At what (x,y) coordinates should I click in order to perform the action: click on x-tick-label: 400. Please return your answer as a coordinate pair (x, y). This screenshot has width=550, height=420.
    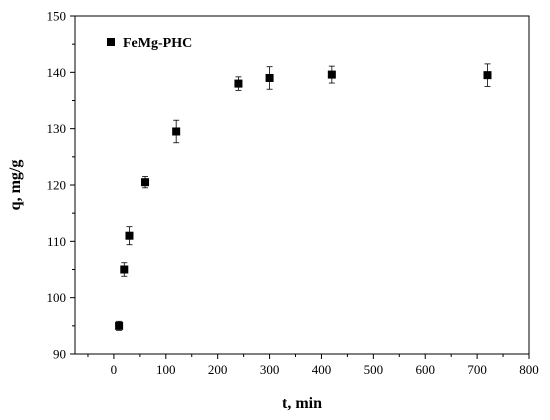
    Looking at the image, I should click on (322, 369).